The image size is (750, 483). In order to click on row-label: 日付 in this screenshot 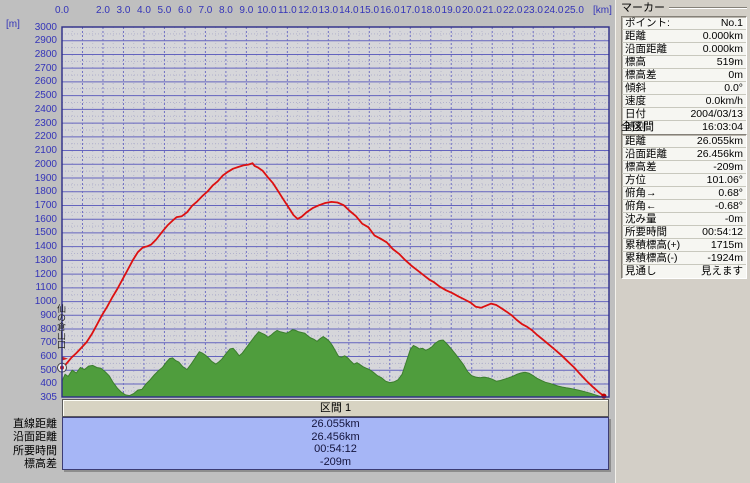, I will do `click(635, 114)`.